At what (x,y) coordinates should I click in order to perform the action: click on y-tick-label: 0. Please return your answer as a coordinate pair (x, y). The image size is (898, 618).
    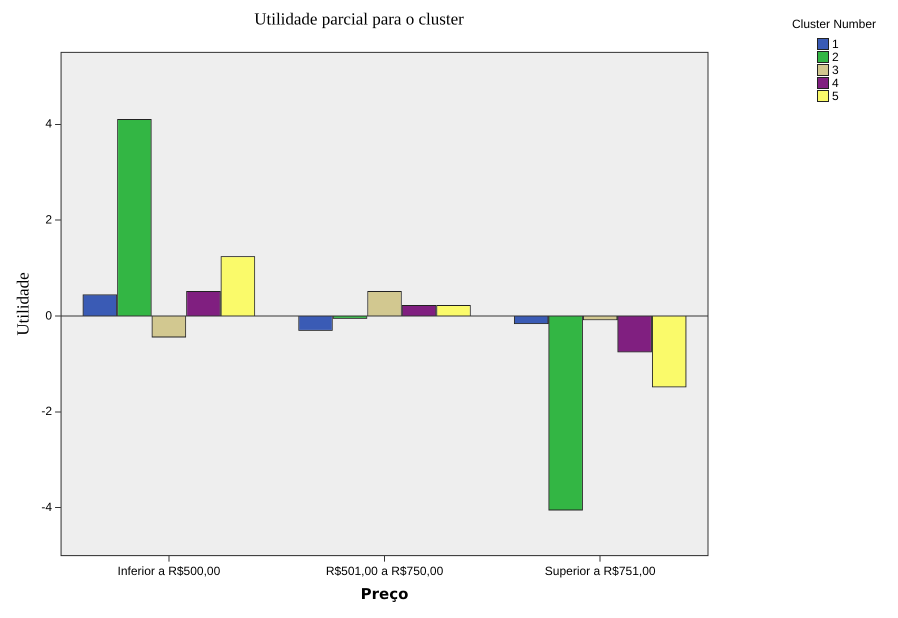
    Looking at the image, I should click on (48, 315).